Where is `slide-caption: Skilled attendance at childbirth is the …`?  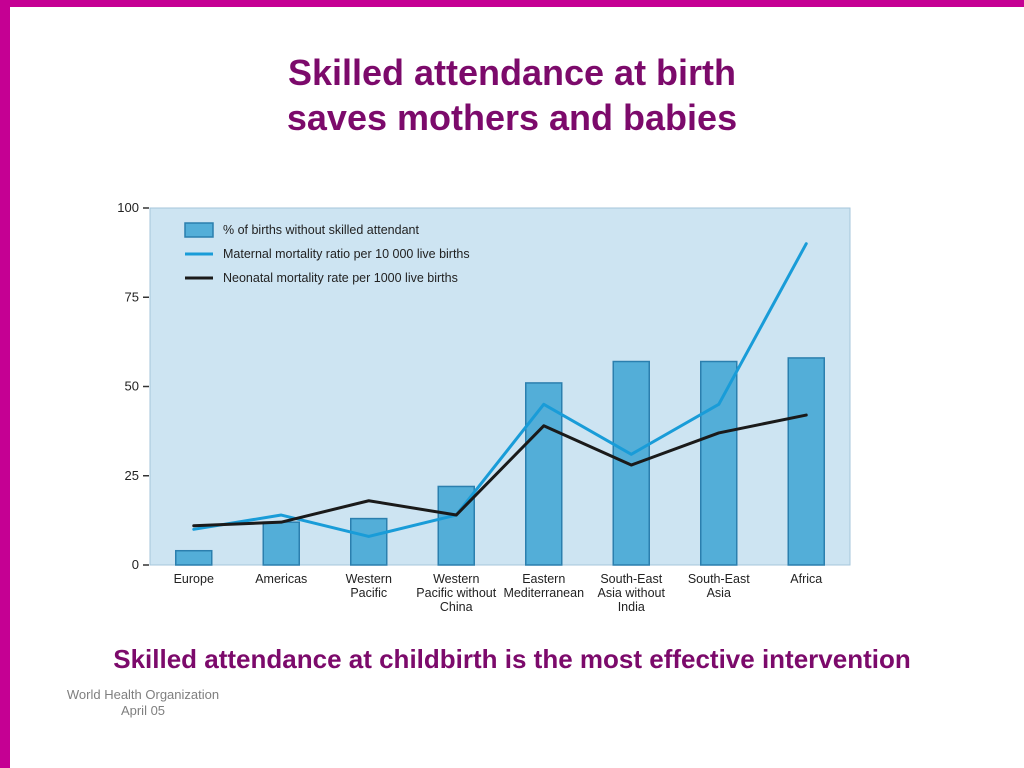 slide-caption: Skilled attendance at childbirth is the … is located at coordinates (512, 659).